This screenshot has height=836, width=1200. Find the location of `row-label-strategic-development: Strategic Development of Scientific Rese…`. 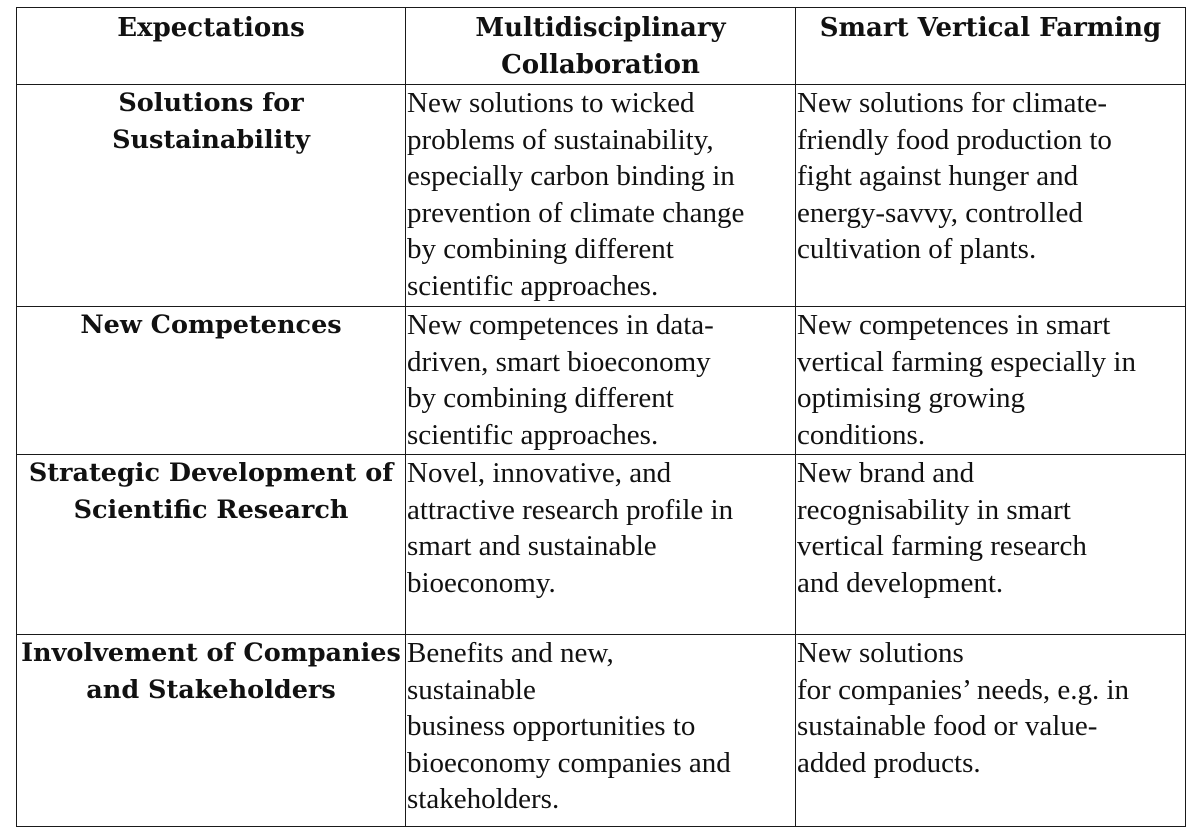

row-label-strategic-development: Strategic Development of Scientific Rese… is located at coordinates (211, 544).